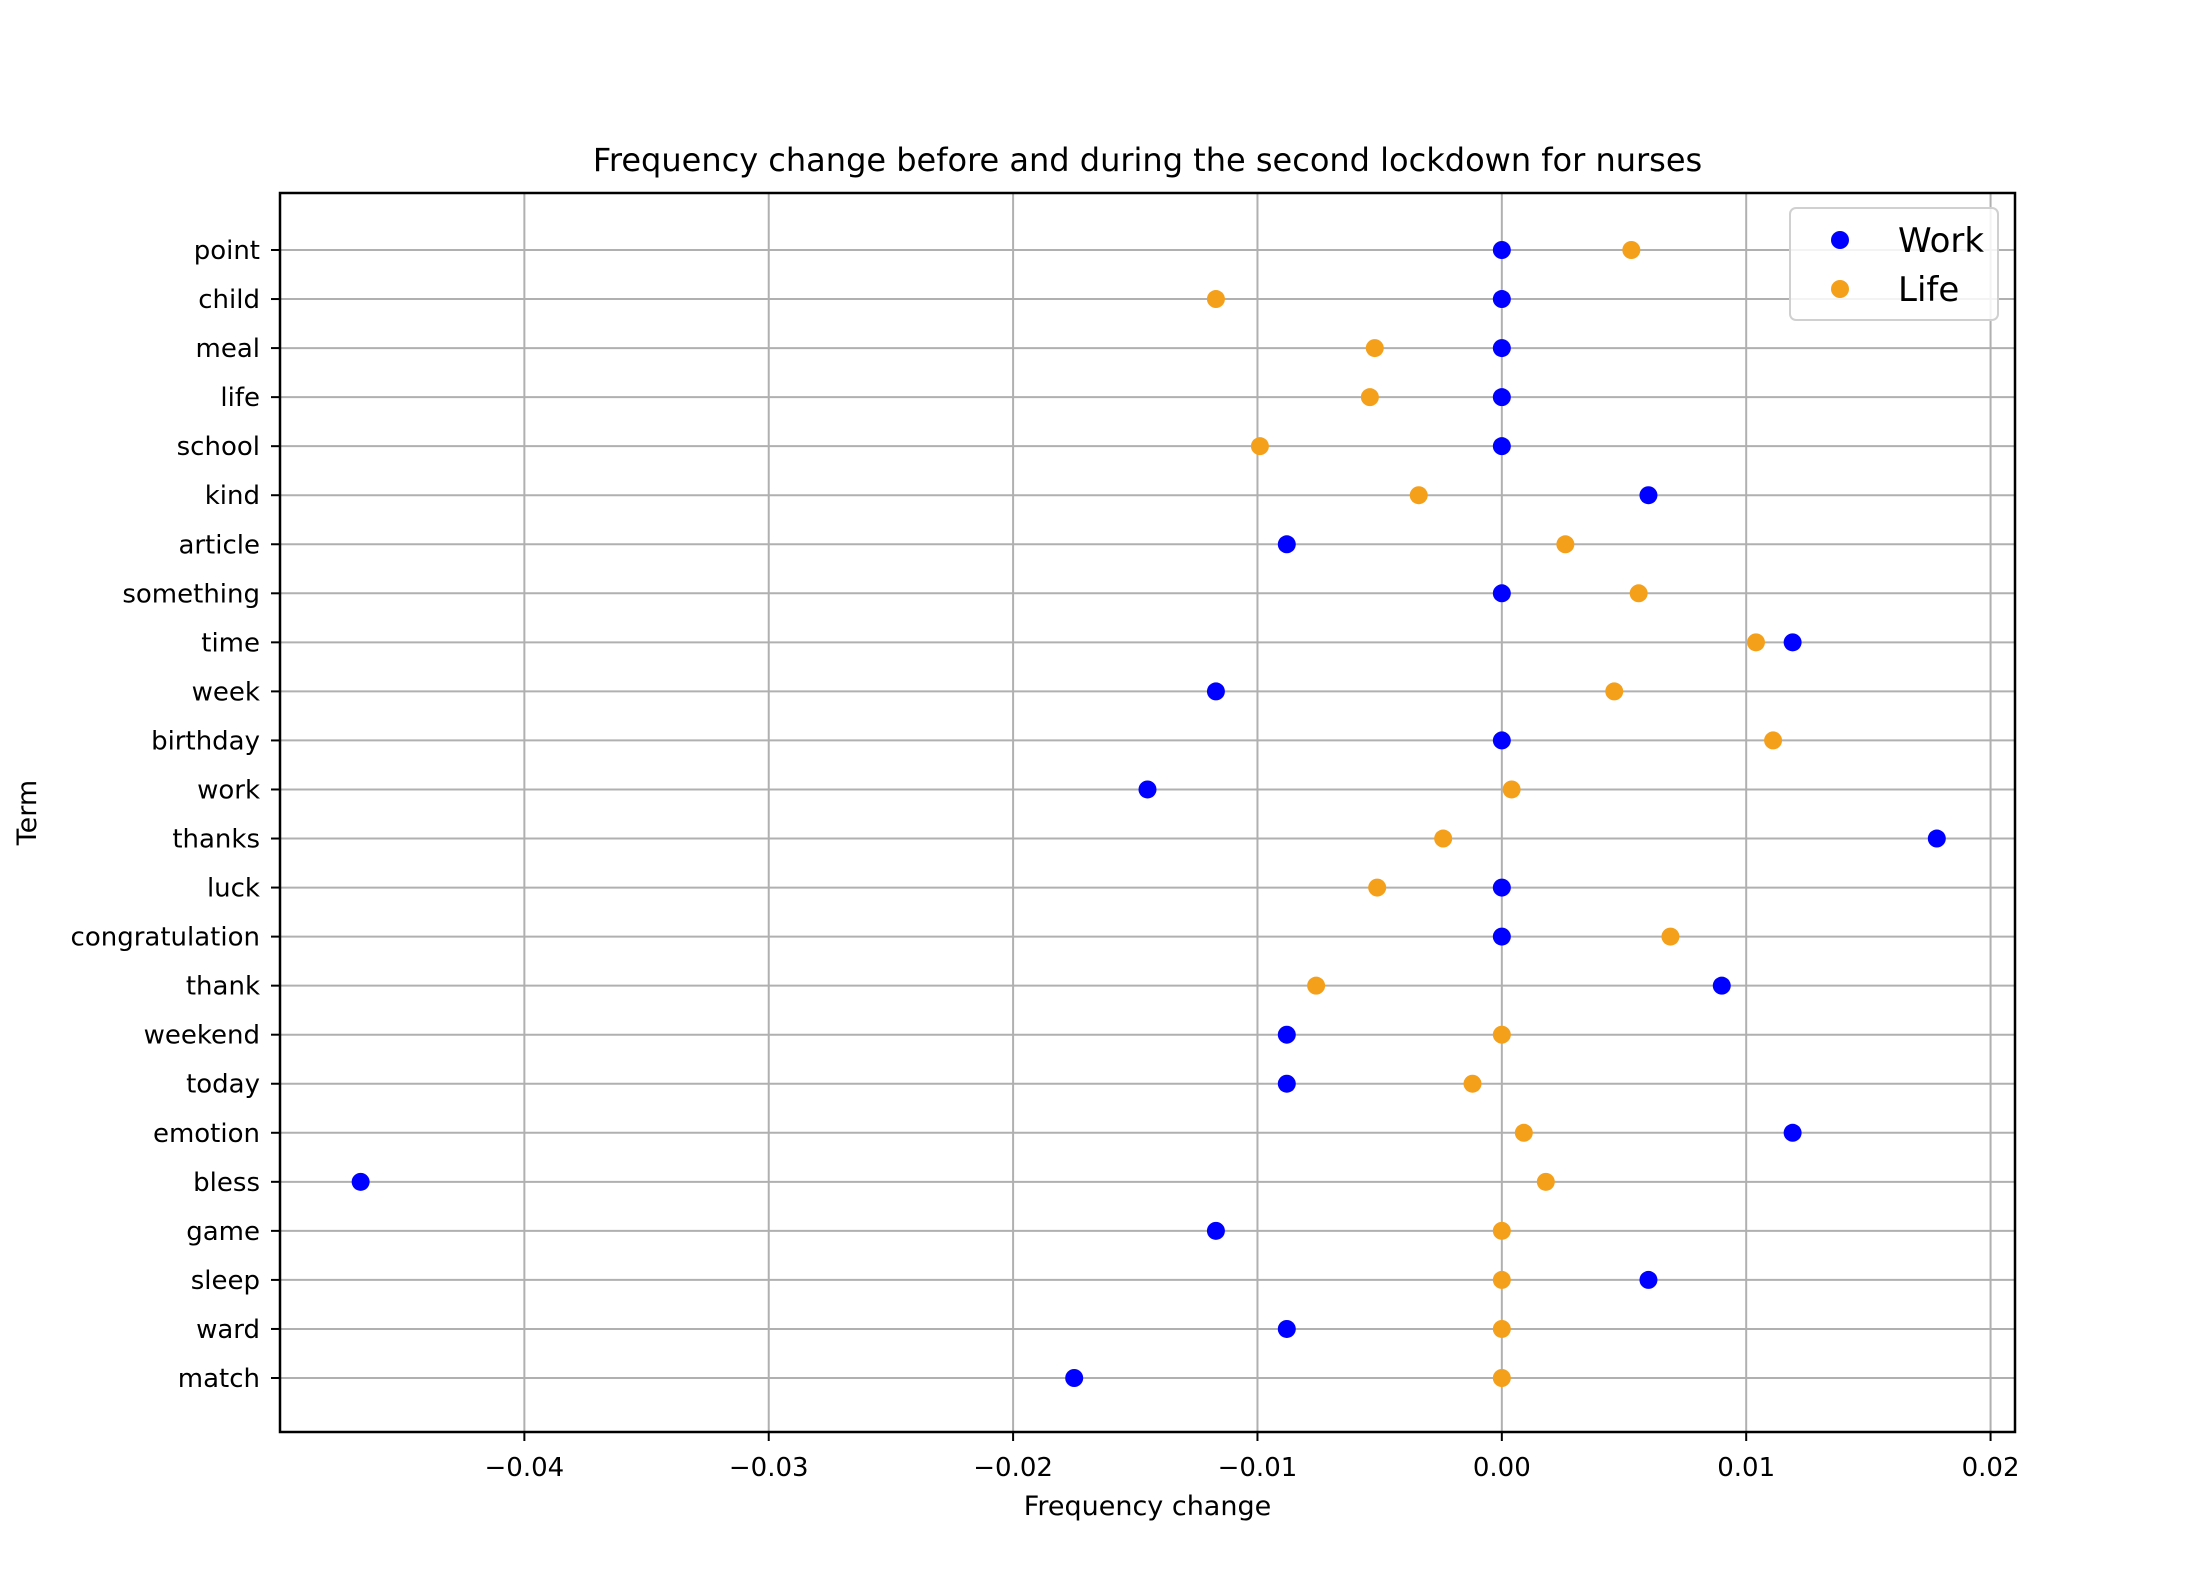 The width and height of the screenshot is (2208, 1588). I want to click on x-tick-label: 0.02, so click(1991, 1468).